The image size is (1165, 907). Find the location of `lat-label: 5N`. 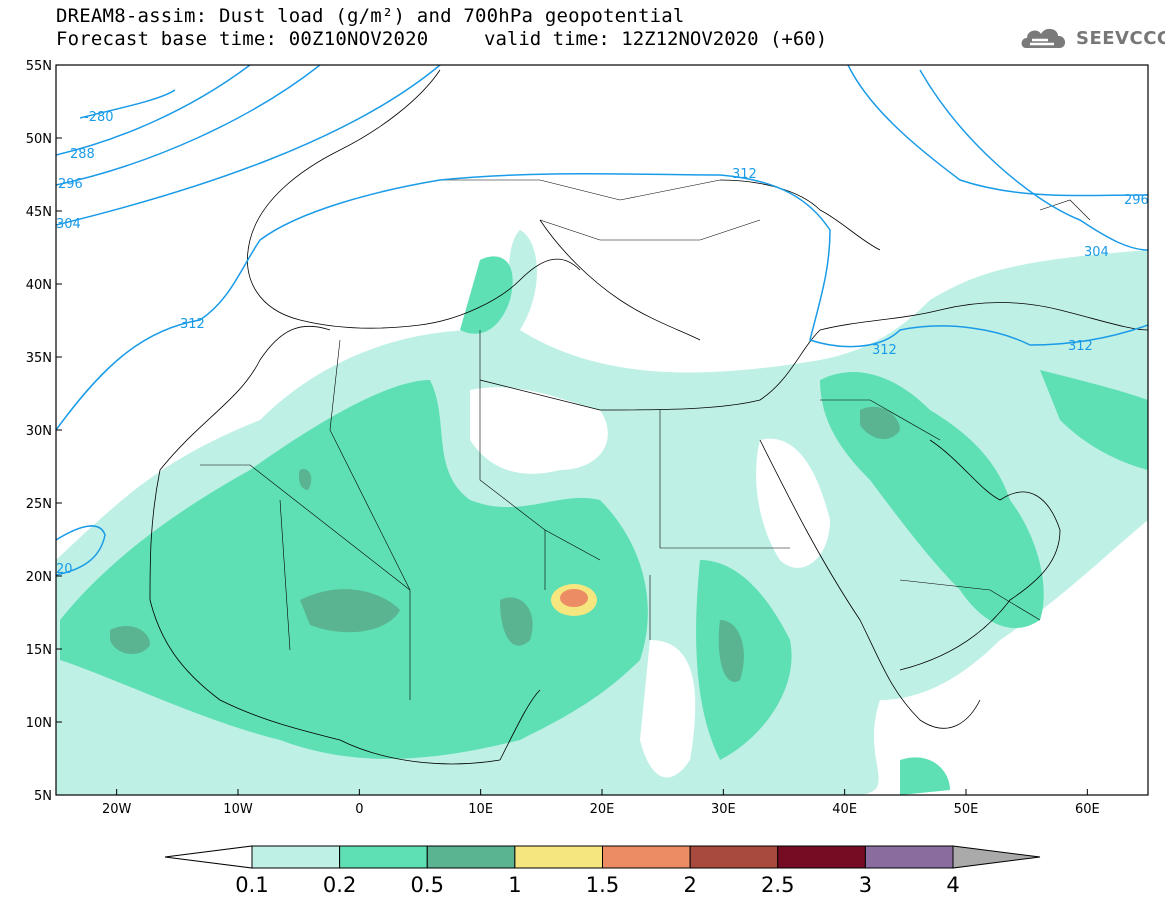

lat-label: 5N is located at coordinates (43, 796).